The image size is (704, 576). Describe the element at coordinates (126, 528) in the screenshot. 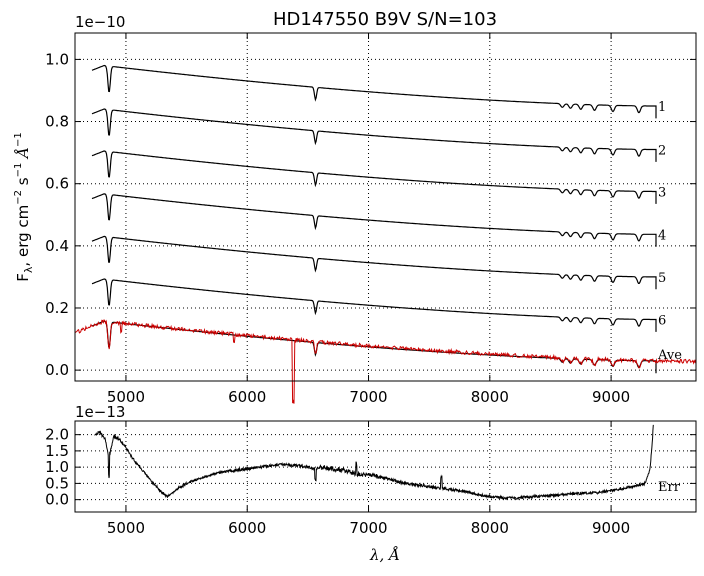

I see `err-xtick-label: 5000` at that location.